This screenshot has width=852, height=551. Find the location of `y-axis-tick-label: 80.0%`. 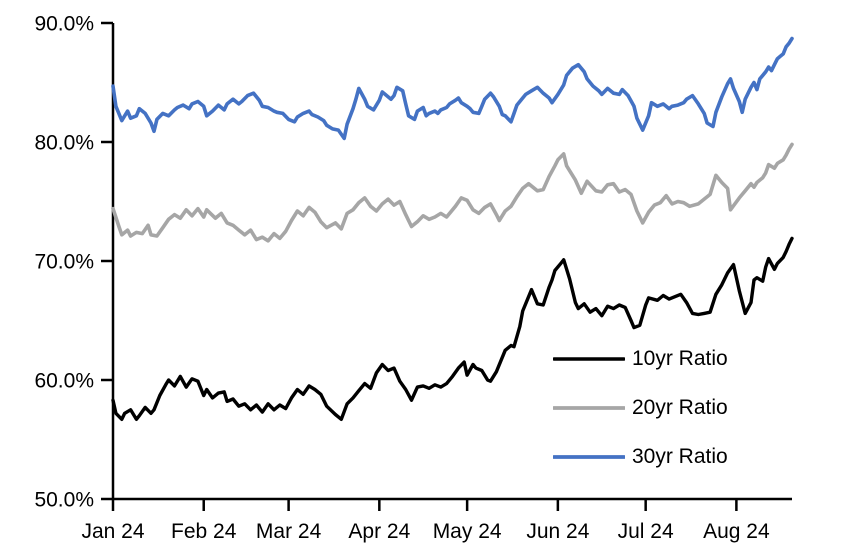

y-axis-tick-label: 80.0% is located at coordinates (64, 142).